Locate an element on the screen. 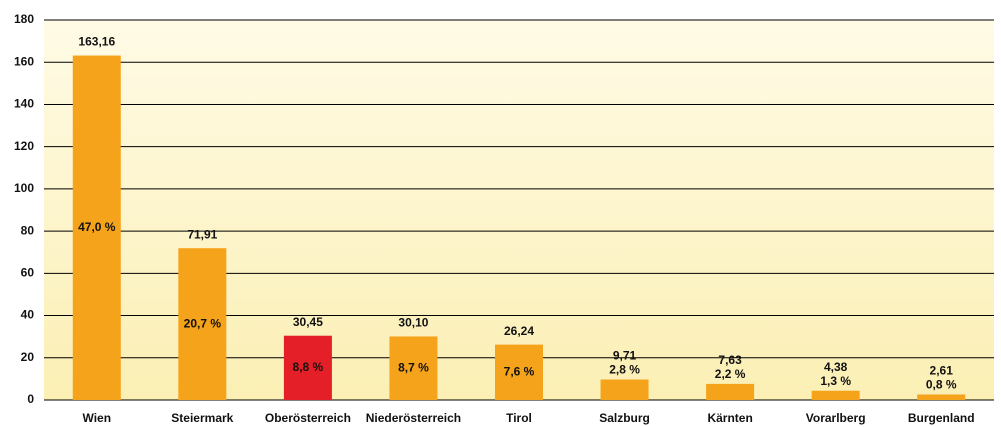 The width and height of the screenshot is (1001, 427). share-label: 47,0 % is located at coordinates (97, 227).